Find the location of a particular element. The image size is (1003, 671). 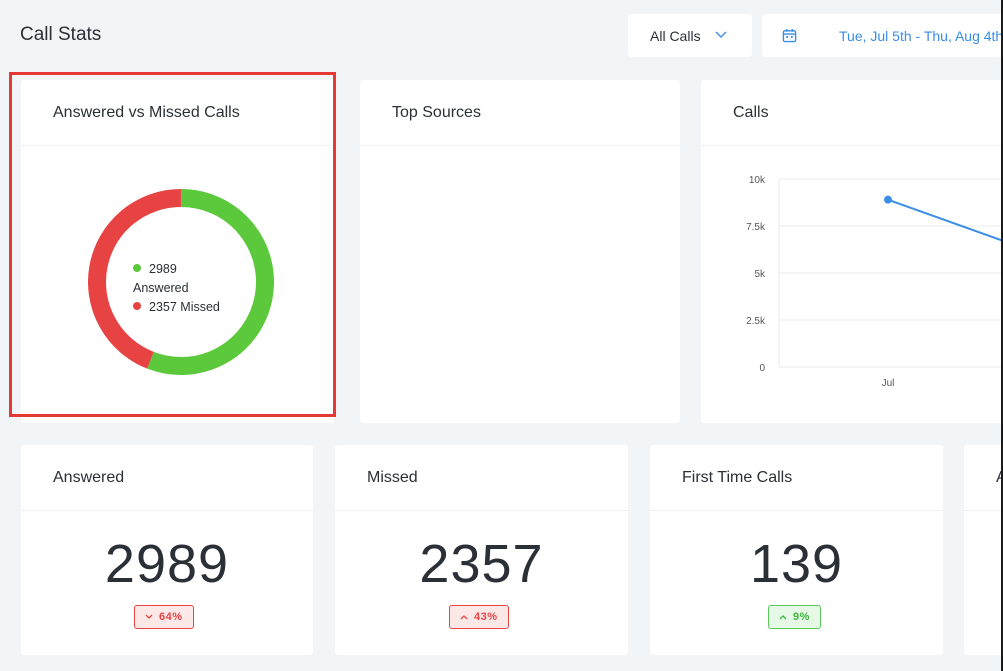

stat-value: 139 is located at coordinates (796, 564).